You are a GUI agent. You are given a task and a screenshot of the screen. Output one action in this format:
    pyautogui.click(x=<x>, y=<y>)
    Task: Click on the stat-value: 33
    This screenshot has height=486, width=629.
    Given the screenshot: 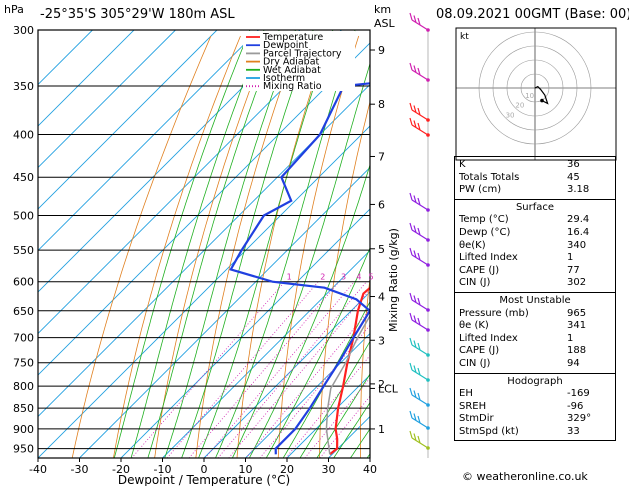 What is the action you would take?
    pyautogui.click(x=573, y=431)
    